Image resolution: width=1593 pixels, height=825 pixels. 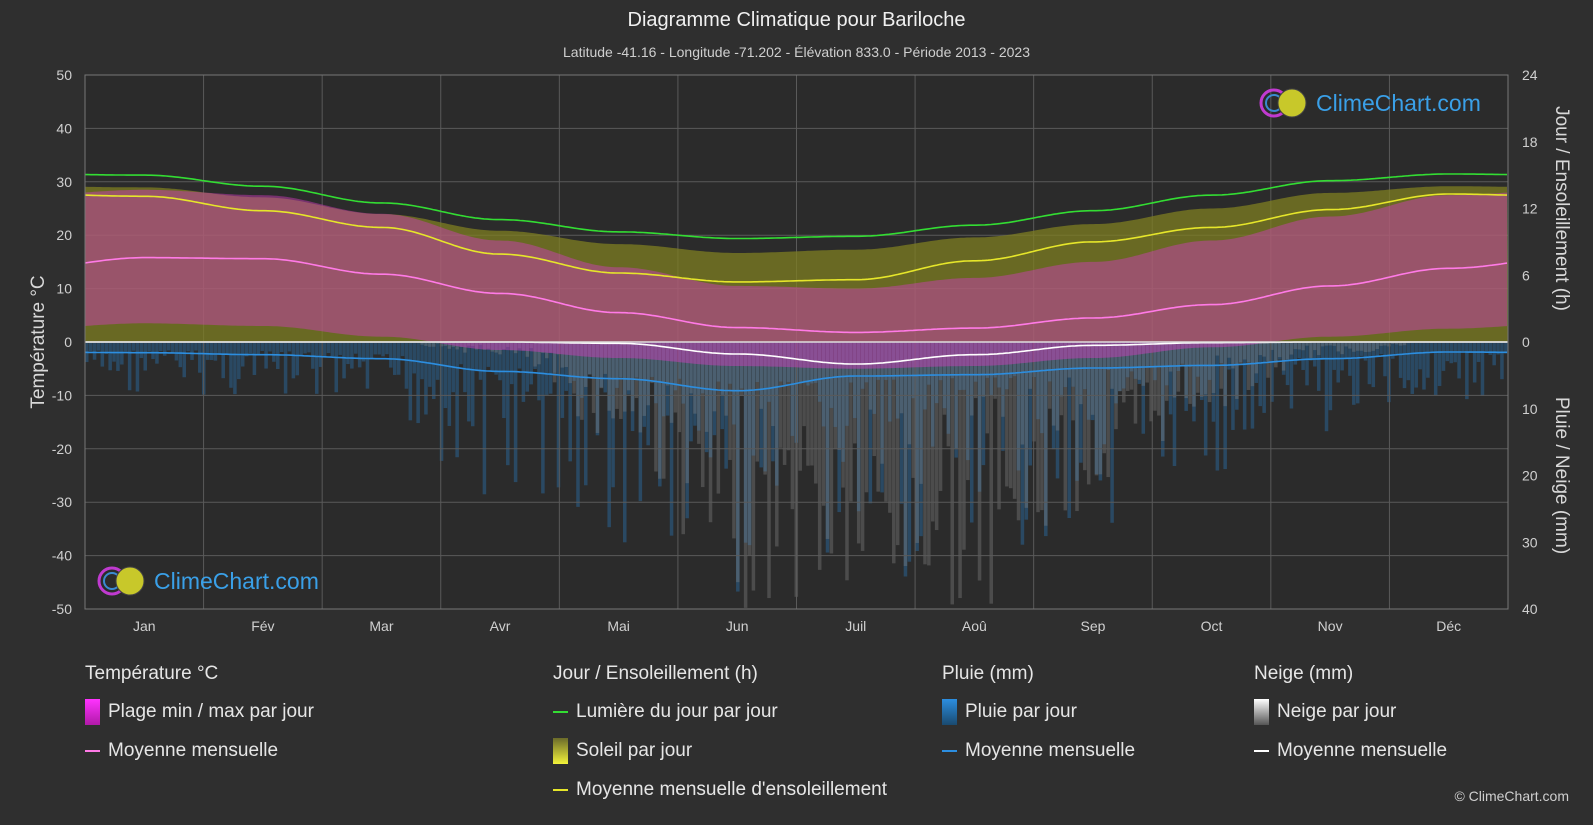 What do you see at coordinates (152, 673) in the screenshot?
I see `legend-title-temperature: Température °C` at bounding box center [152, 673].